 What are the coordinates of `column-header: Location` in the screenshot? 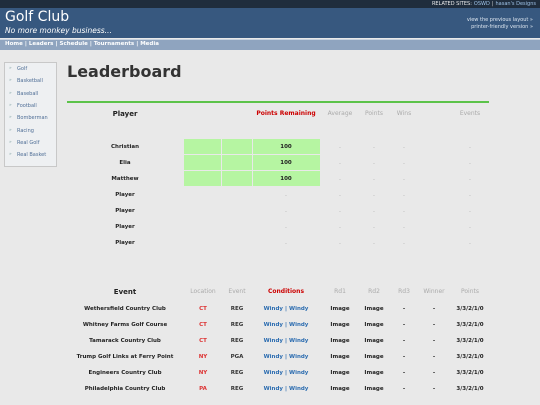 It's located at (203, 291).